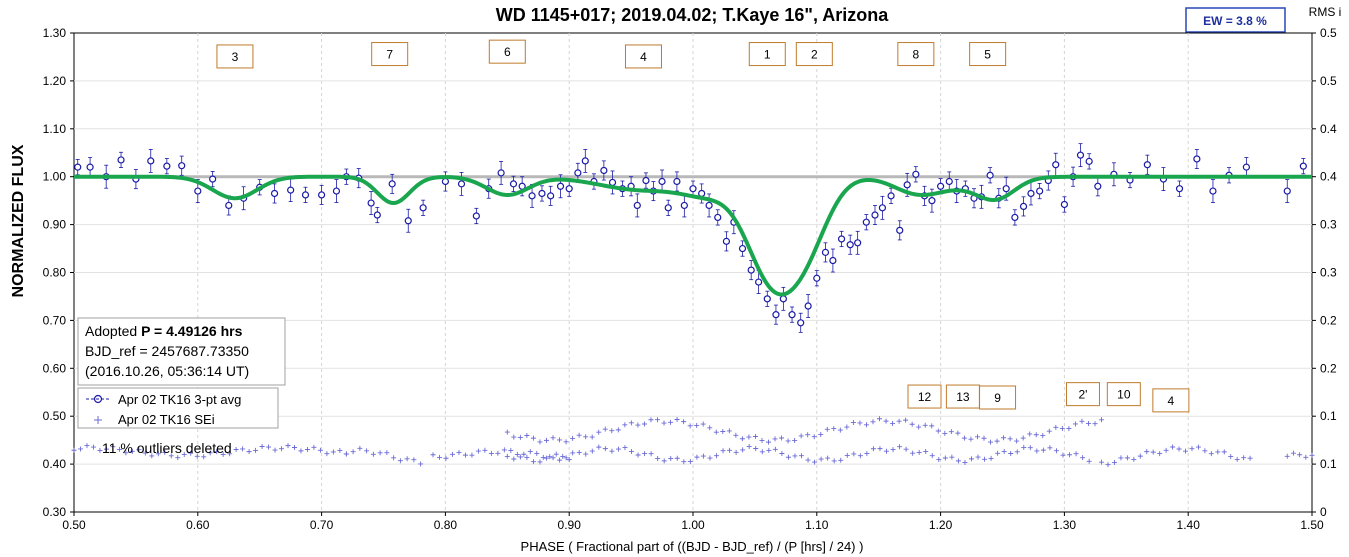  What do you see at coordinates (987, 55) in the screenshot?
I see `dip-label-text: 5` at bounding box center [987, 55].